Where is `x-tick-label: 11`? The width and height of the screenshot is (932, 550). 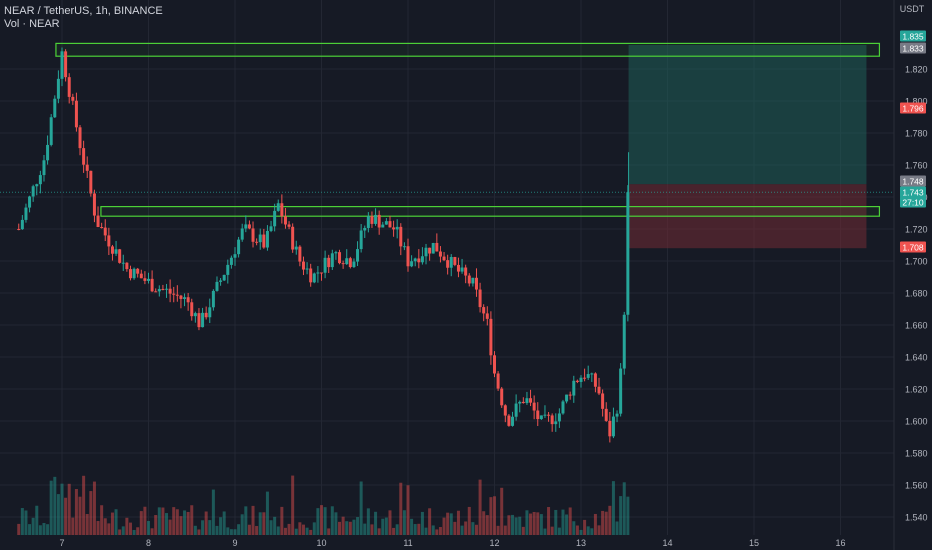 x-tick-label: 11 is located at coordinates (407, 543).